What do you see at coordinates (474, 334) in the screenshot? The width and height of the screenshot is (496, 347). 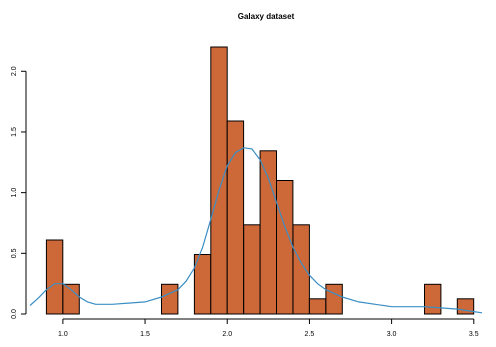 I see `x-tick-label: 3.5` at bounding box center [474, 334].